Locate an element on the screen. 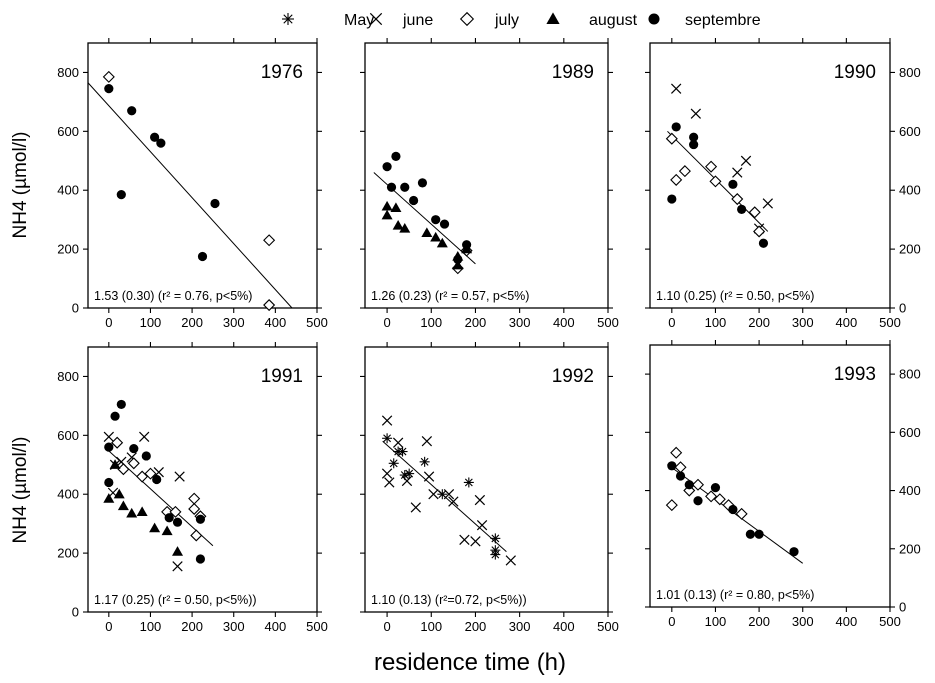 This screenshot has width=935, height=683. circle-filled-marker is located at coordinates (654, 19).